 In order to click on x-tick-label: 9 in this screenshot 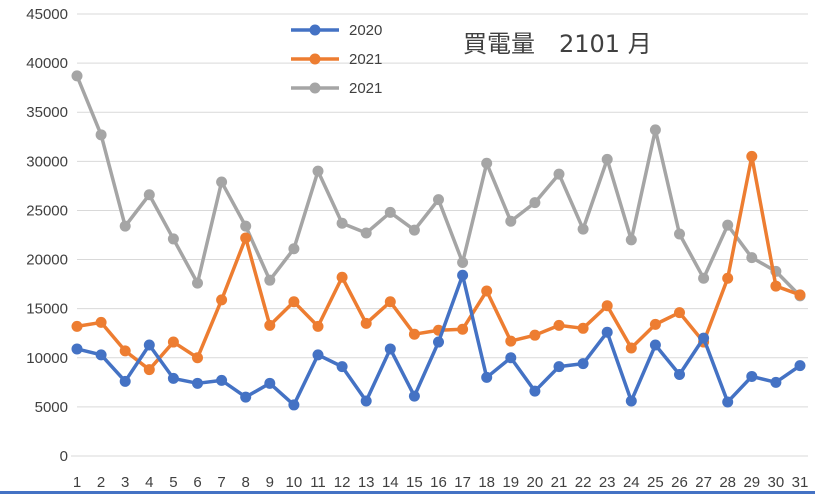, I will do `click(270, 482)`.